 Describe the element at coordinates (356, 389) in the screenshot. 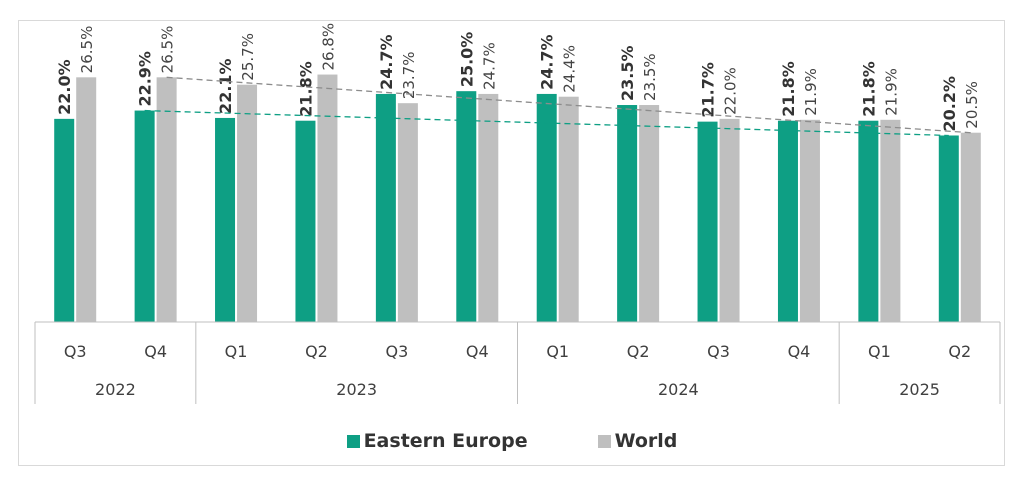

I see `x-year-label: 2023` at that location.